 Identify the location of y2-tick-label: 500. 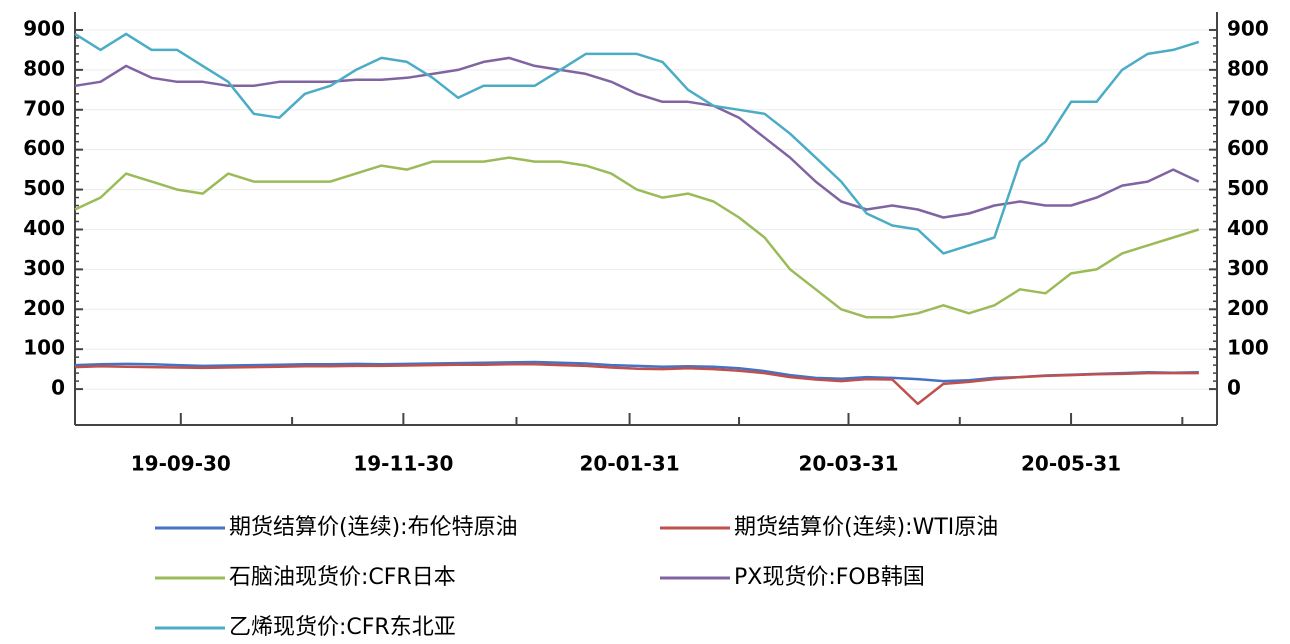
(1248, 188).